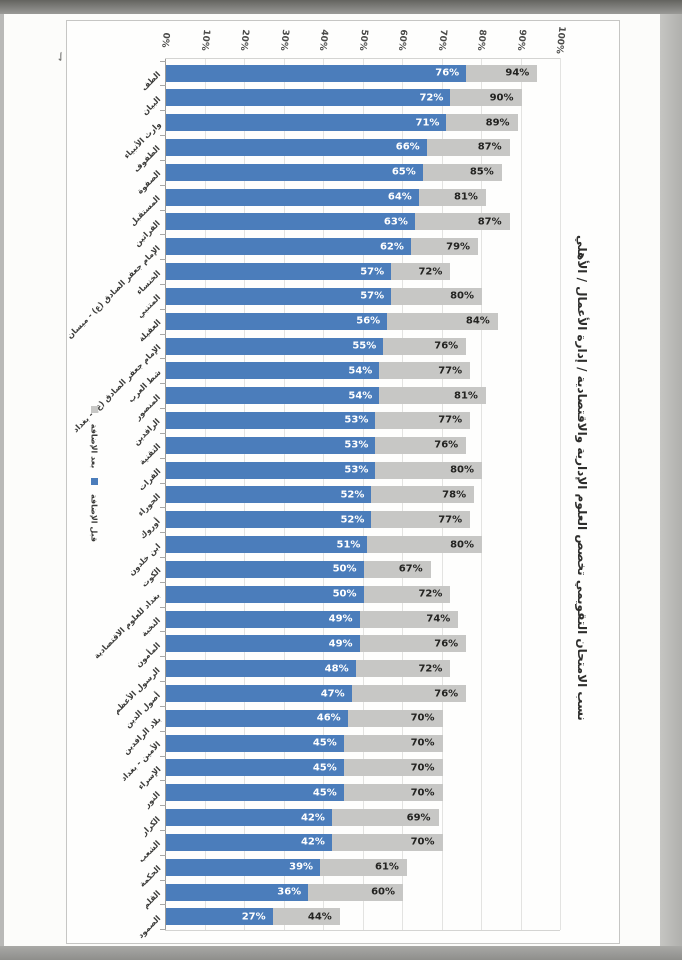  What do you see at coordinates (289, 892) in the screenshot?
I see `value-label-before: 36%` at bounding box center [289, 892].